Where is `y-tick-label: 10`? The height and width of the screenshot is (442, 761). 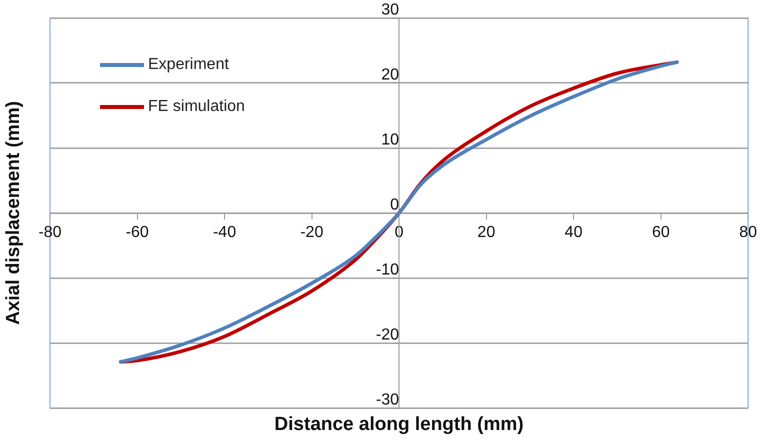
y-tick-label: 10 is located at coordinates (390, 139).